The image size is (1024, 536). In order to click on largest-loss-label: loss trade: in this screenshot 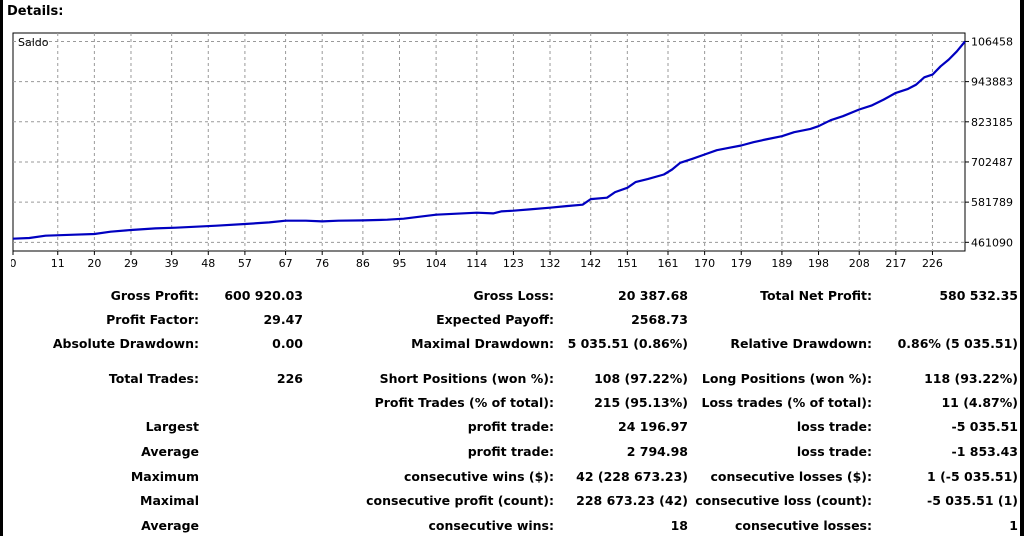, I will do `click(834, 426)`.